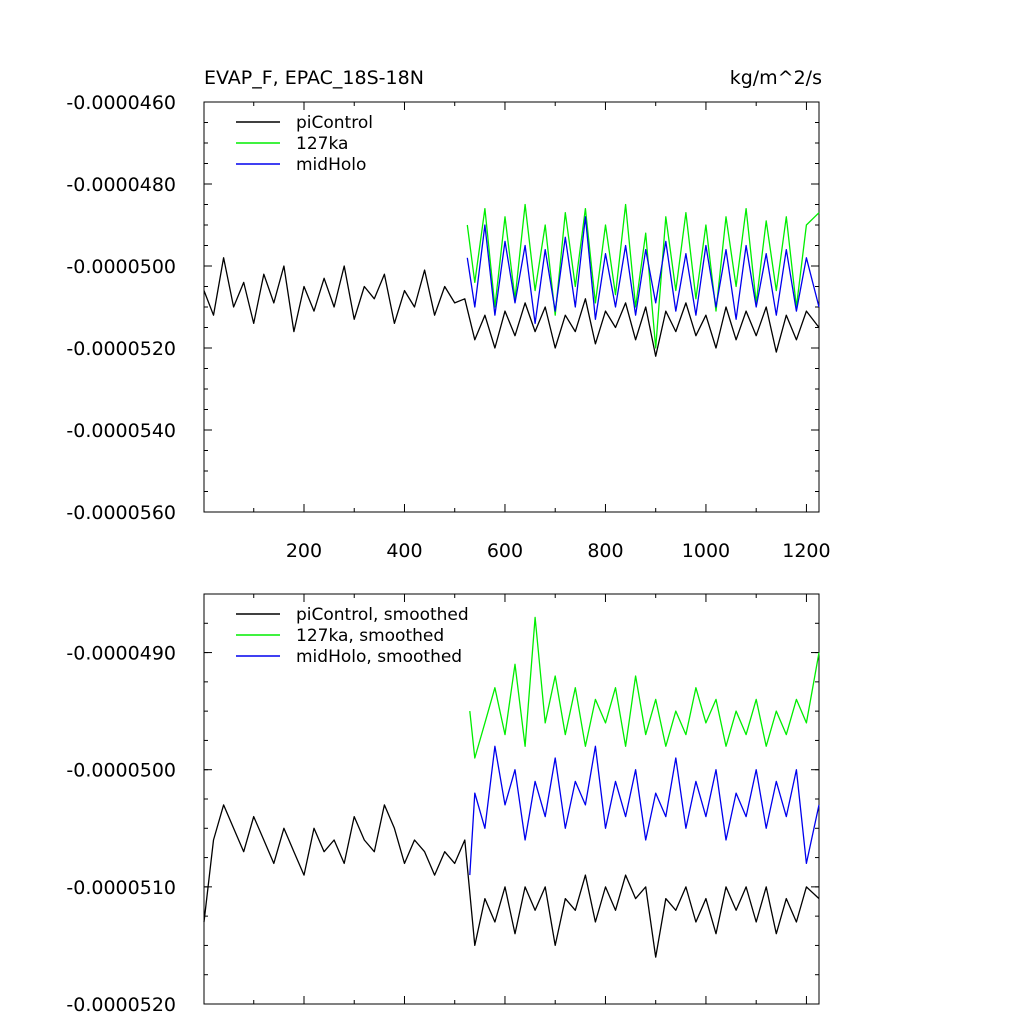 The height and width of the screenshot is (1024, 1024). I want to click on top-y-tick-label: -0.0000480, so click(121, 185).